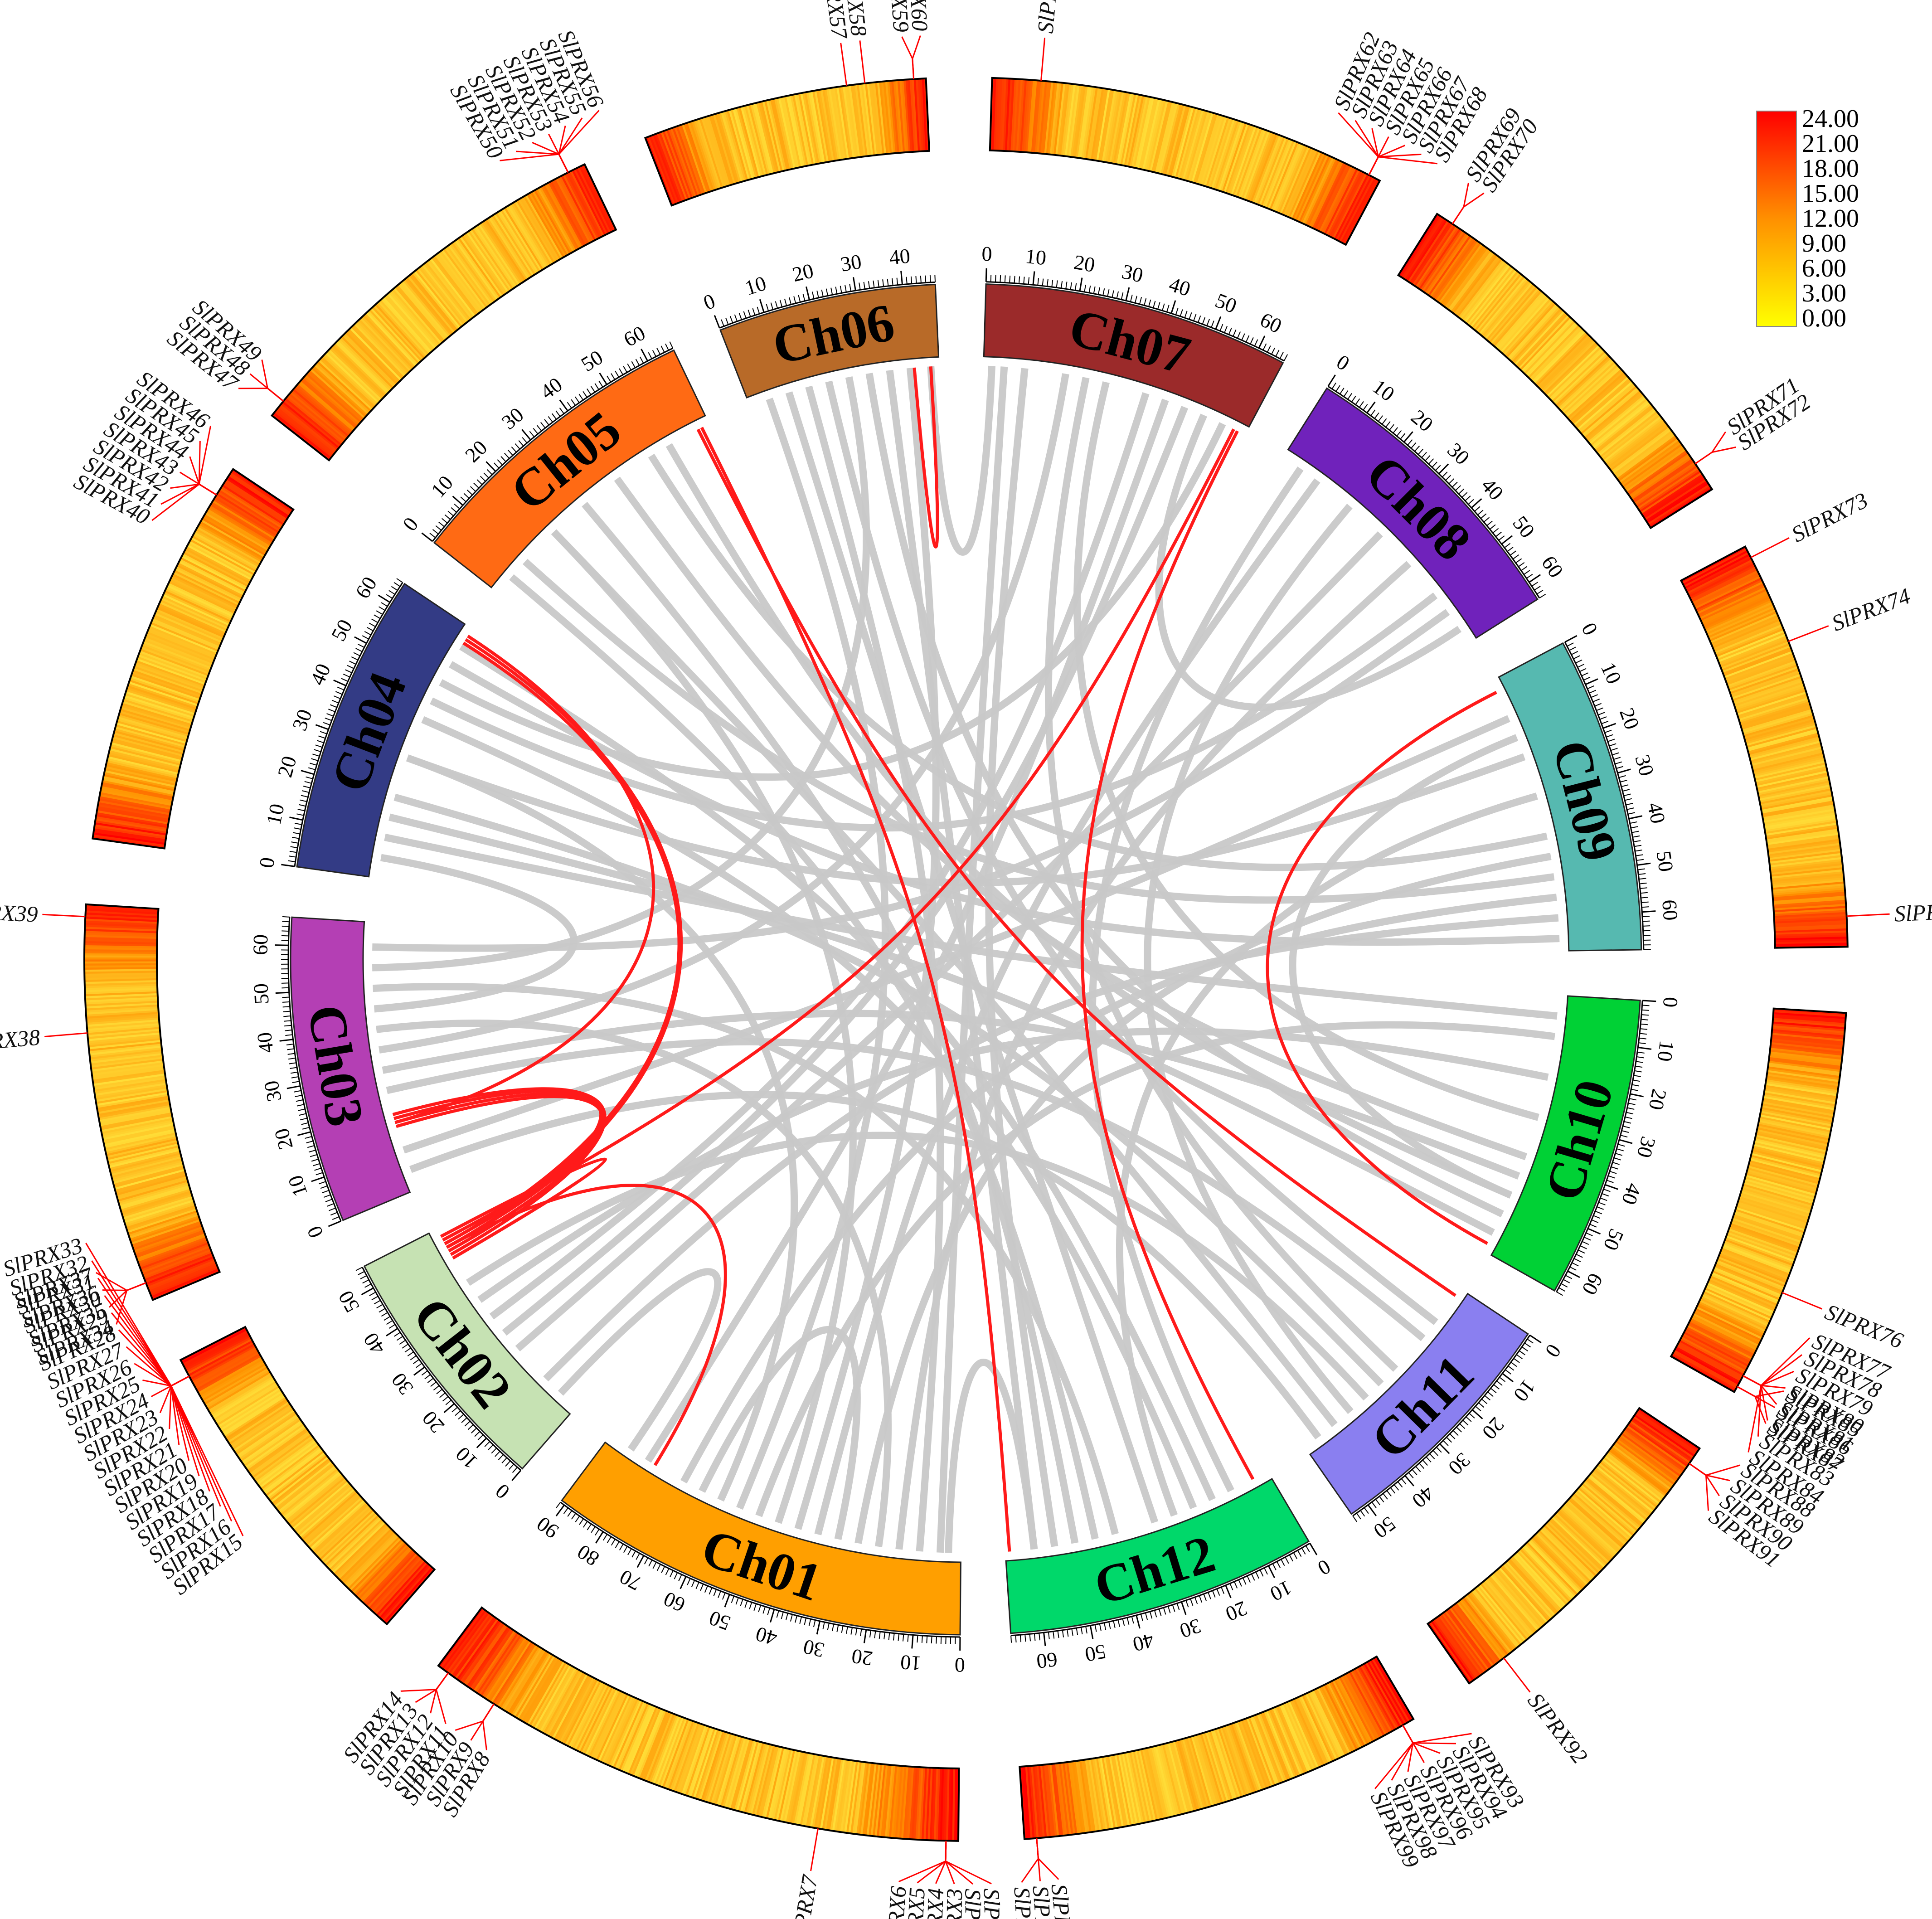 This screenshot has height=1919, width=1932. Describe the element at coordinates (1038, 731) in the screenshot. I see `synteny-link` at that location.